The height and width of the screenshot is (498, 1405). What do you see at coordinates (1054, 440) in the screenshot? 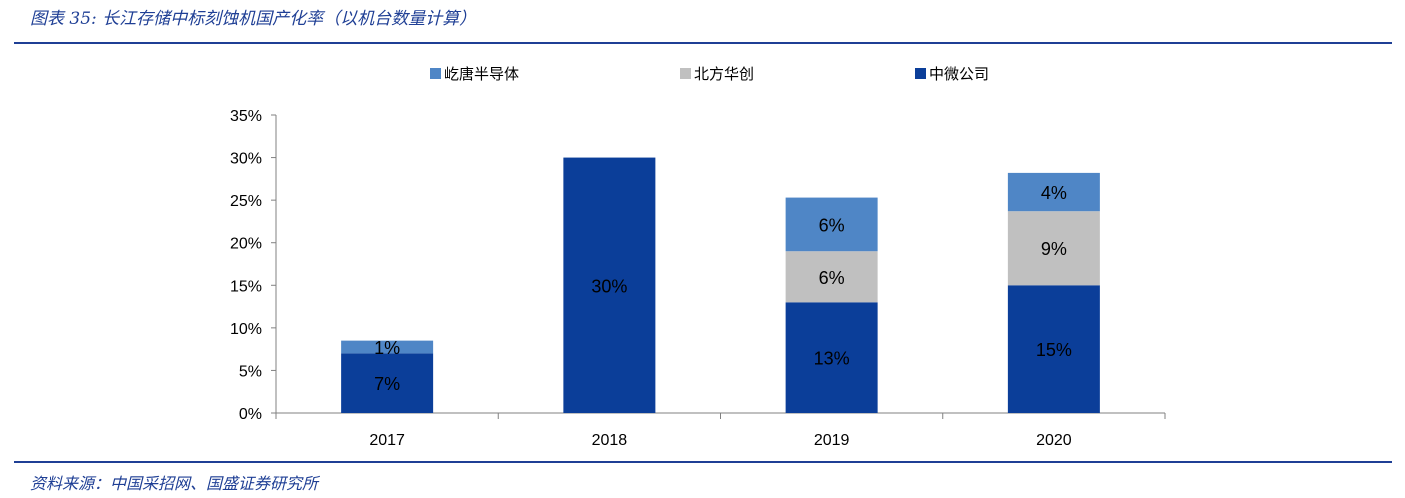
I see `x-tick-label: 2020` at bounding box center [1054, 440].